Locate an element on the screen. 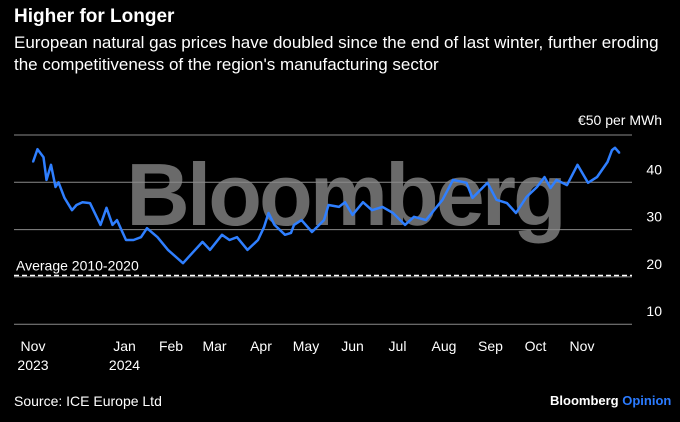 The height and width of the screenshot is (422, 680). chart-title: Higher for Longer is located at coordinates (94, 16).